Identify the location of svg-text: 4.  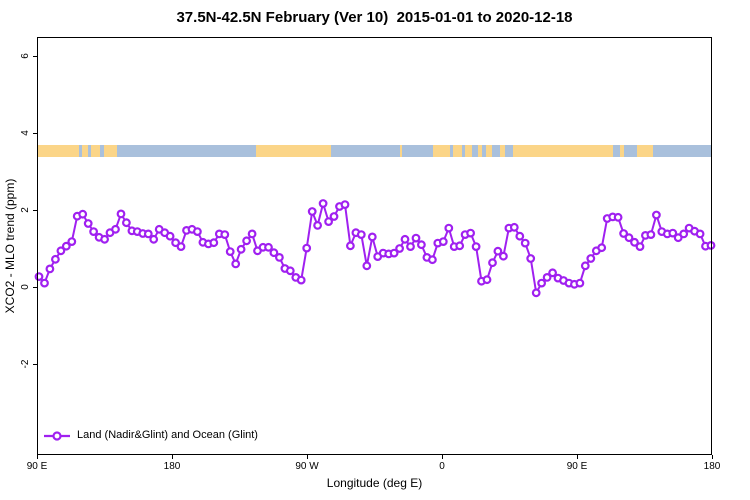
(25, 133).